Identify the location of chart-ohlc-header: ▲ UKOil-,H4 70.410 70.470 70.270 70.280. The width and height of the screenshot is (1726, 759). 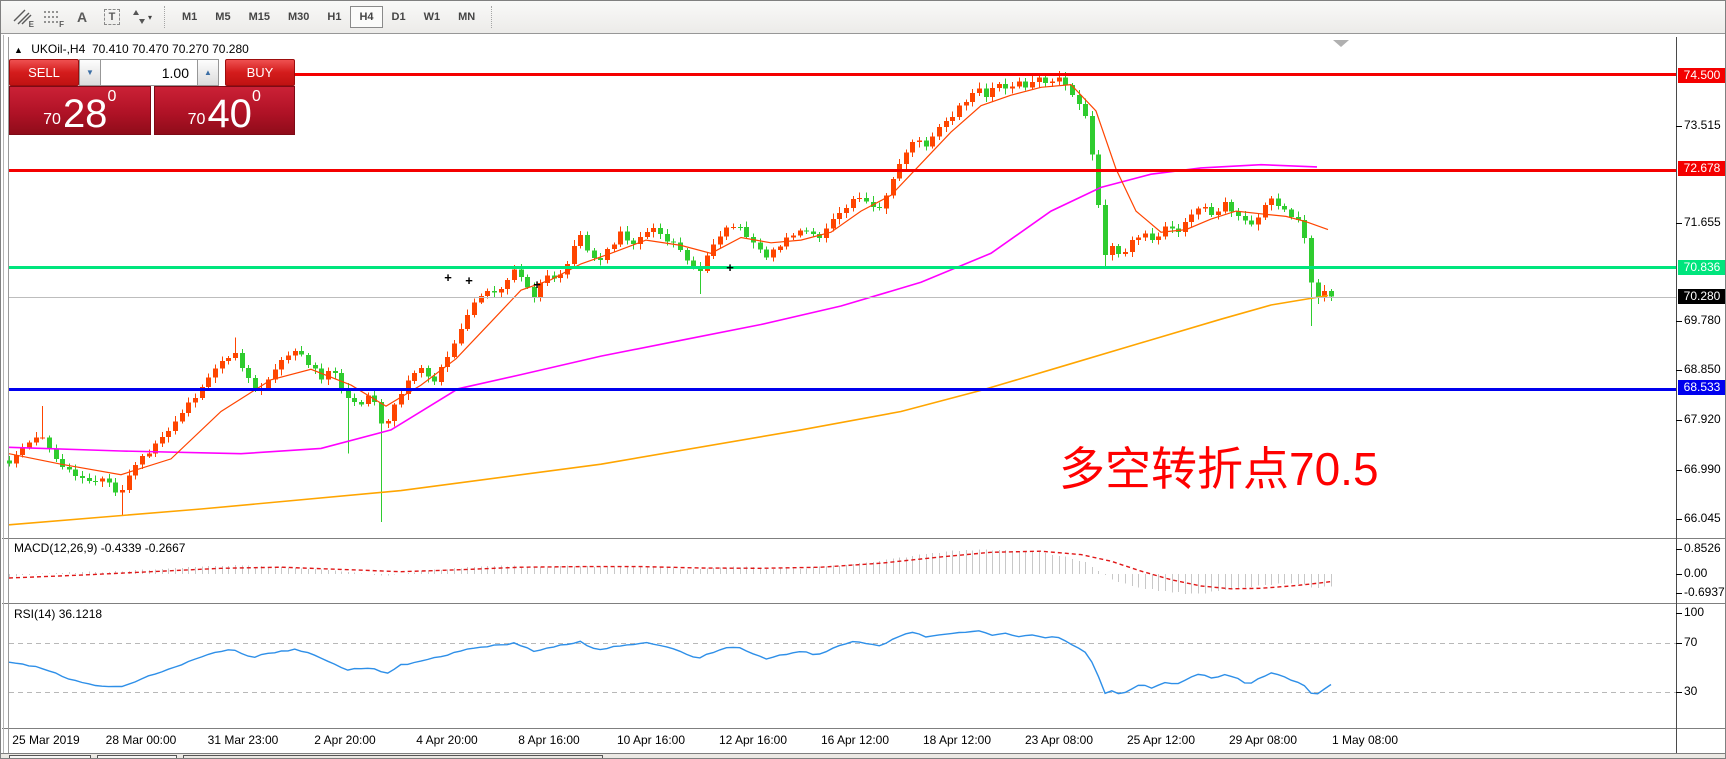
(131, 49).